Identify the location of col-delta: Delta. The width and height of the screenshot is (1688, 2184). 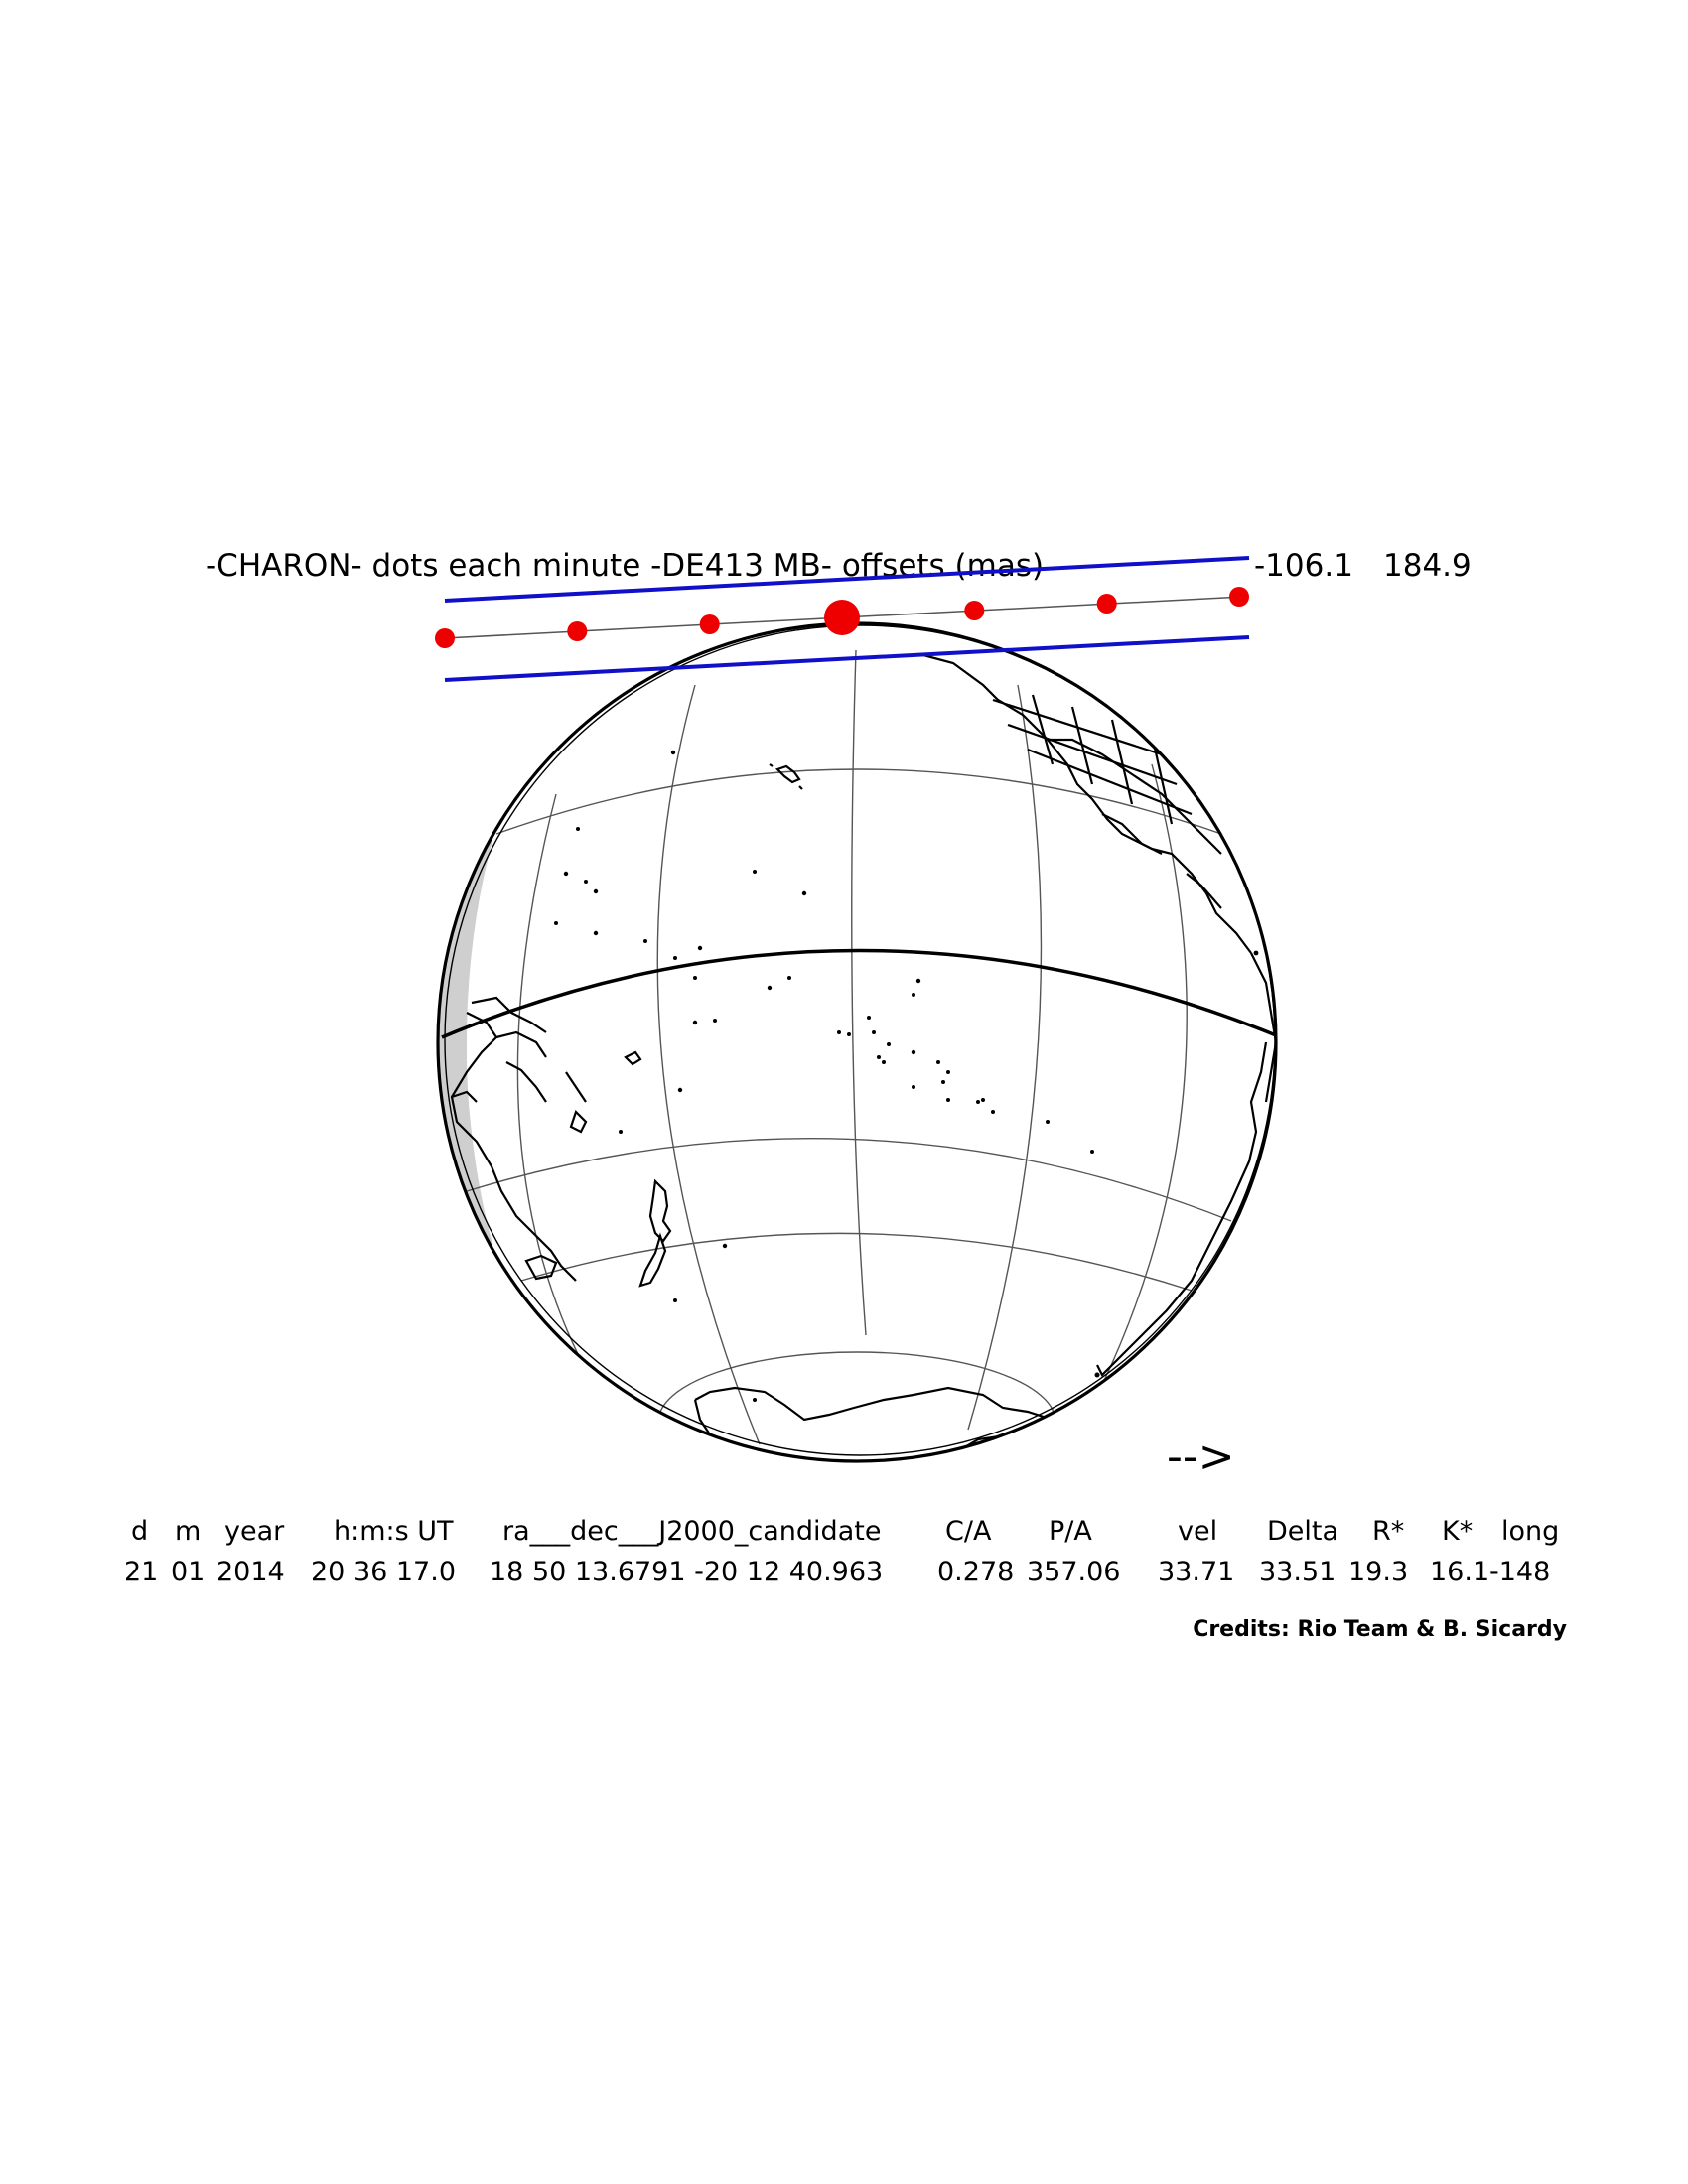
(1302, 1531).